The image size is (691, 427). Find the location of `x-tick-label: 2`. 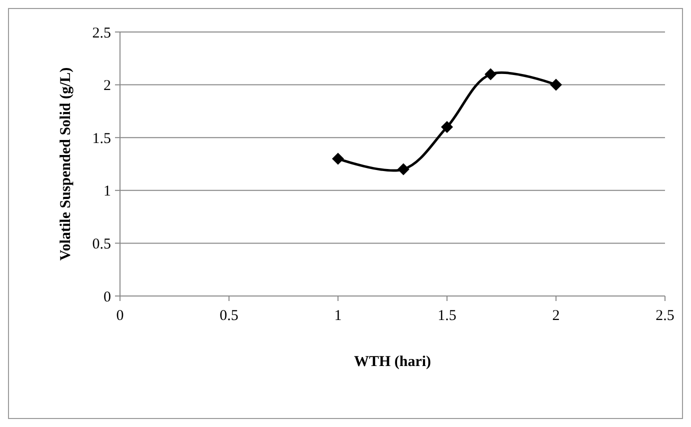

x-tick-label: 2 is located at coordinates (556, 316).